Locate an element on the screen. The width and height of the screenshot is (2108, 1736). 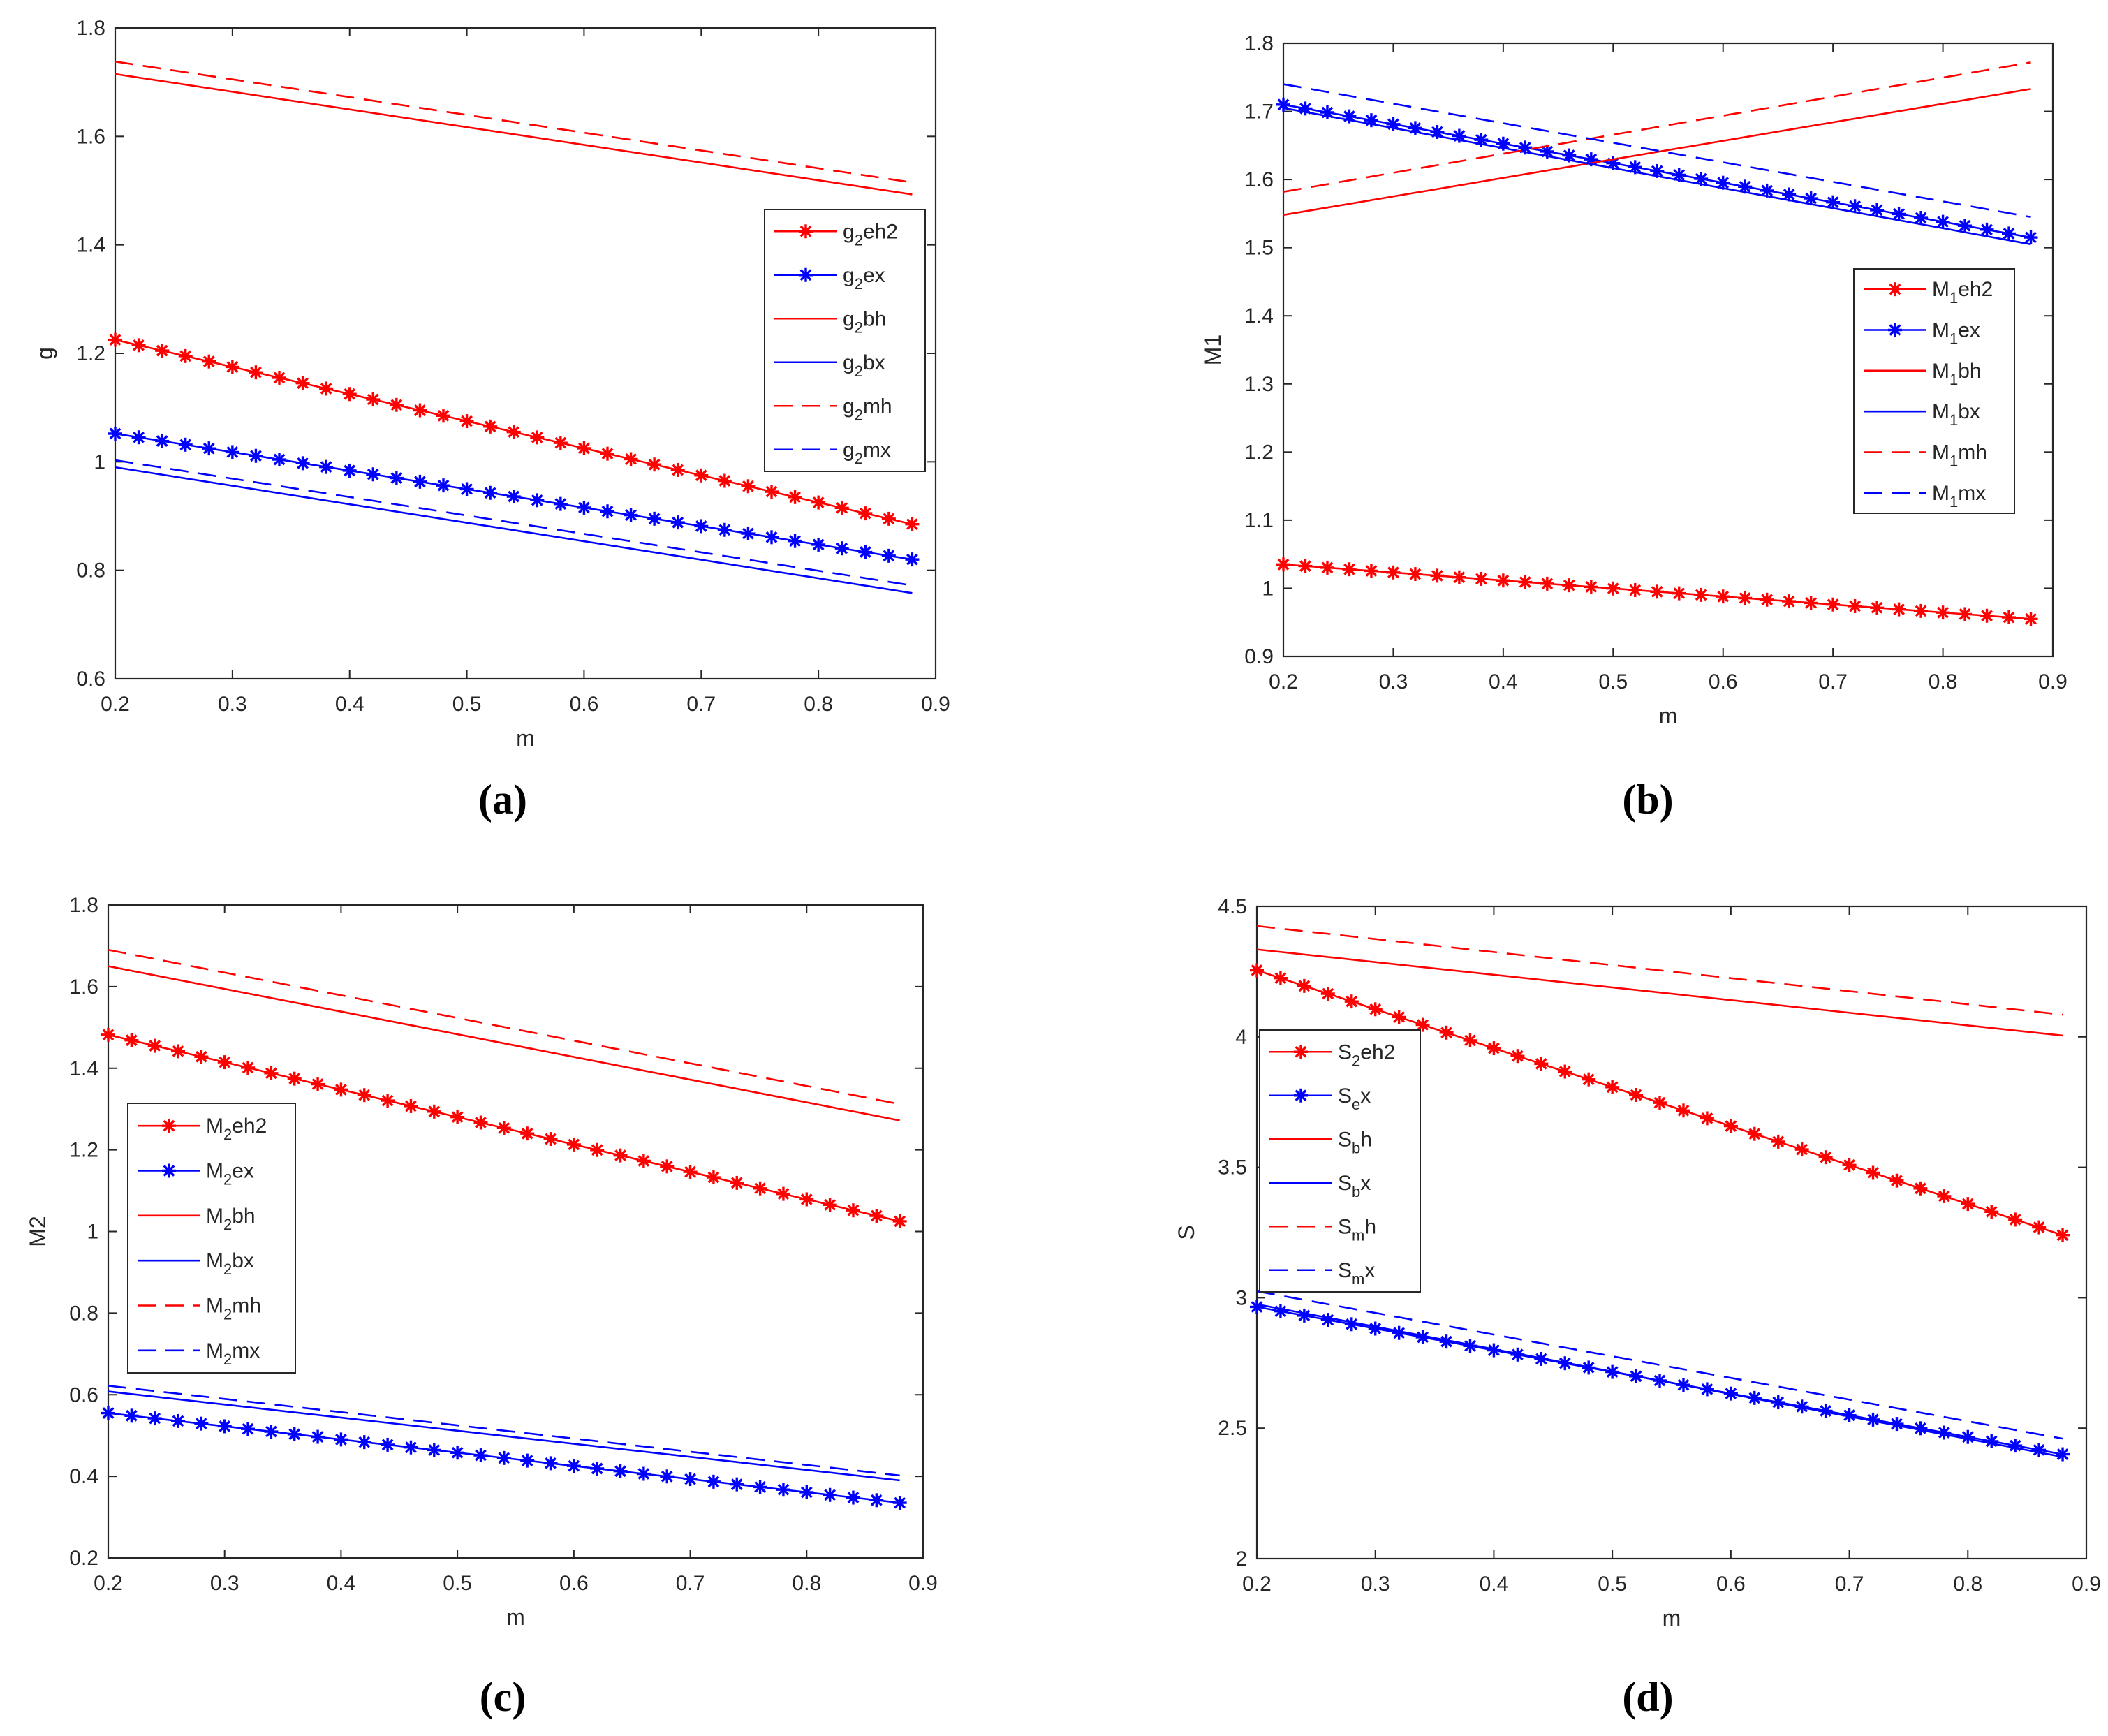
y-tick-label: 3 is located at coordinates (1241, 1297).